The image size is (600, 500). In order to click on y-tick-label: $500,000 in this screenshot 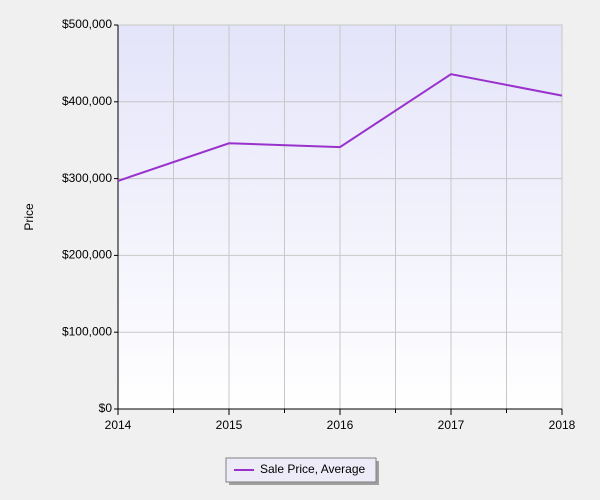, I will do `click(87, 24)`.